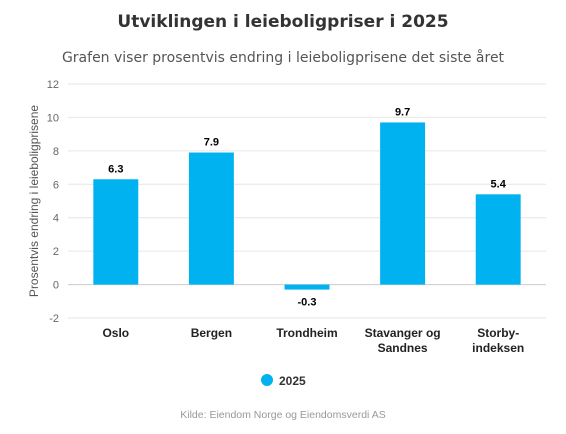  What do you see at coordinates (211, 143) in the screenshot?
I see `data-label: 7.9` at bounding box center [211, 143].